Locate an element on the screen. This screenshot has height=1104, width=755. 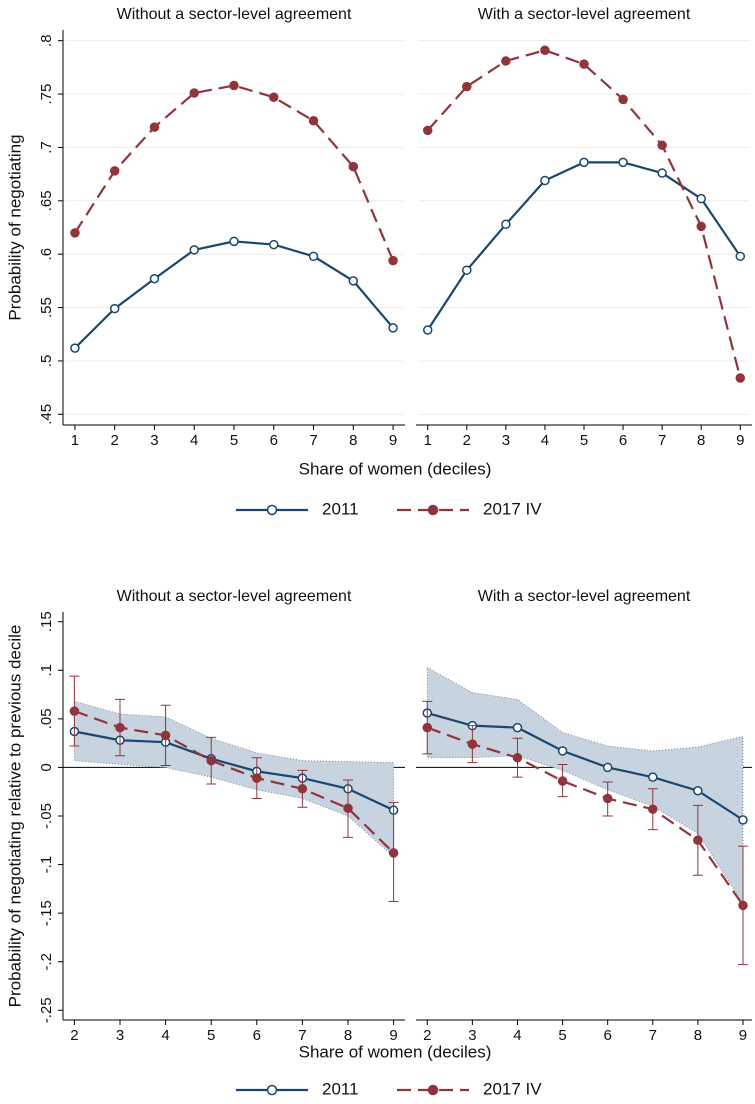
panel-title: Without a sector-level agreement is located at coordinates (234, 596).